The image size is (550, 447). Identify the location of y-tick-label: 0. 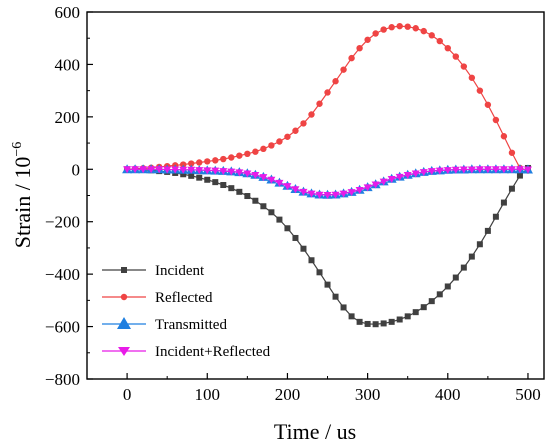
(76, 169).